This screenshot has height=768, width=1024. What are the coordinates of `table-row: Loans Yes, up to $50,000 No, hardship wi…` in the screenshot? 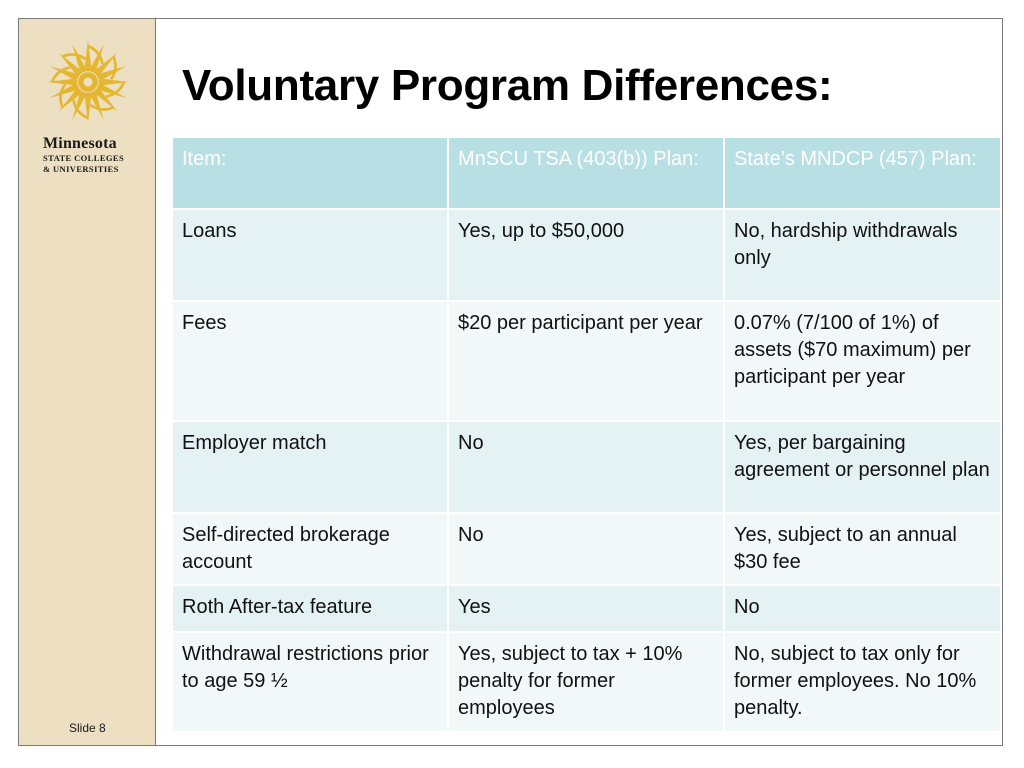 It's located at (586, 255).